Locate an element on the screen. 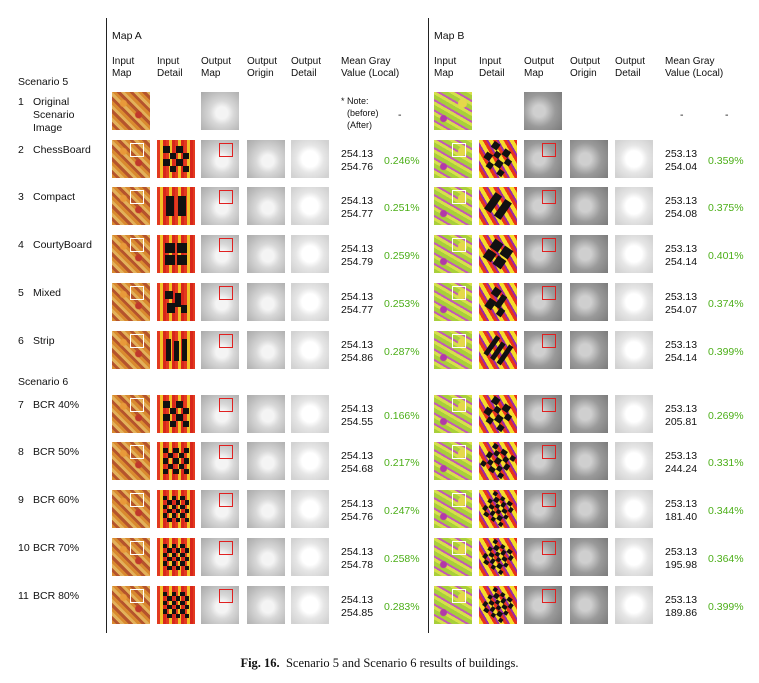 The height and width of the screenshot is (683, 759). row-label: BCR 40% is located at coordinates (56, 405).